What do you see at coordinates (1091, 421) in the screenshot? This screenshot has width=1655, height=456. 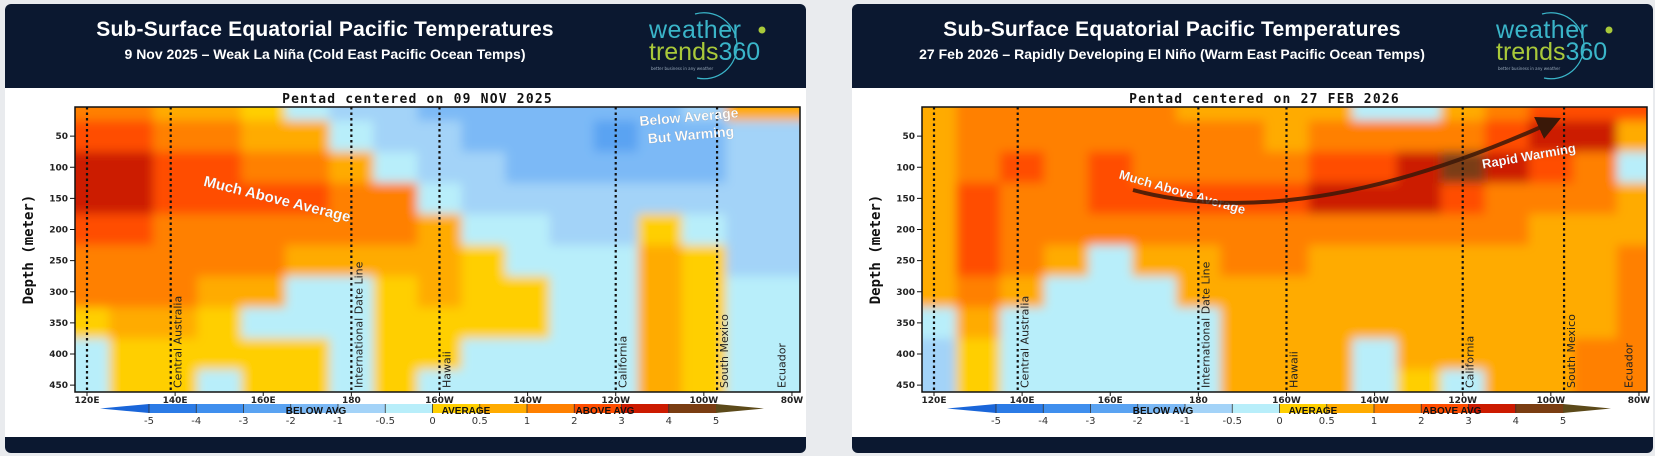 I see `colorbar-tick-label: -3` at bounding box center [1091, 421].